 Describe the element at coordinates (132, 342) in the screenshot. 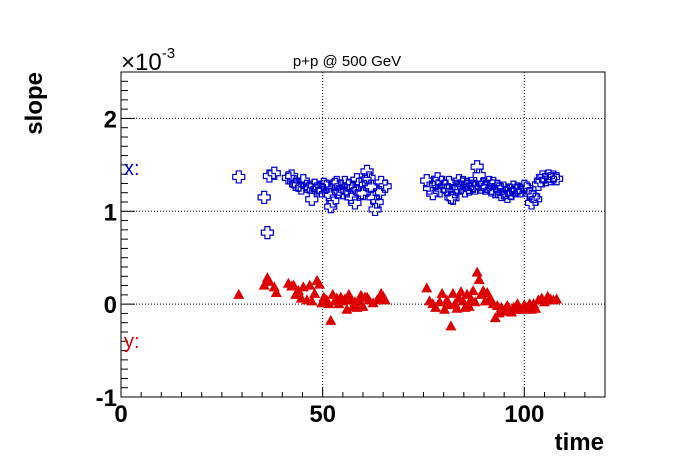

I see `annotation-y: y:` at that location.